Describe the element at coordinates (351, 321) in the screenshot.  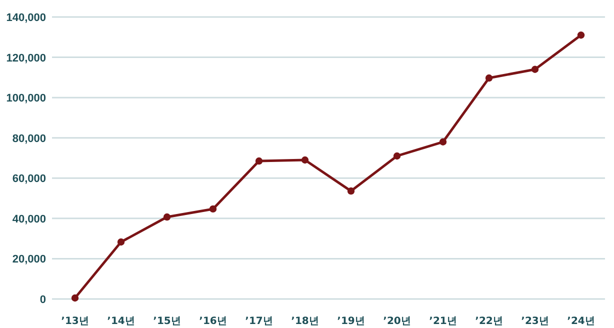
I see `x-tick-label: ’19년` at that location.